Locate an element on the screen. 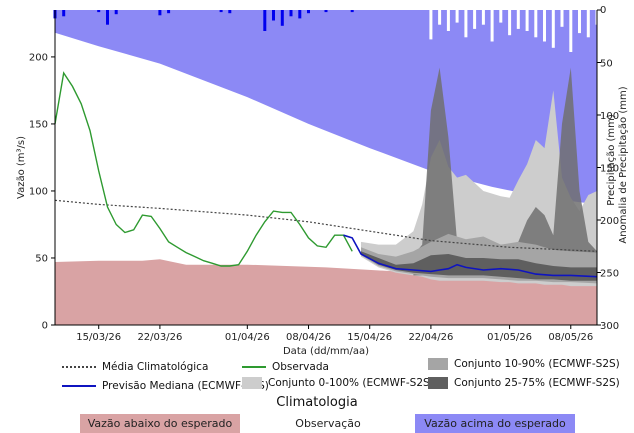  left-tick-label: 100 is located at coordinates (38, 191).